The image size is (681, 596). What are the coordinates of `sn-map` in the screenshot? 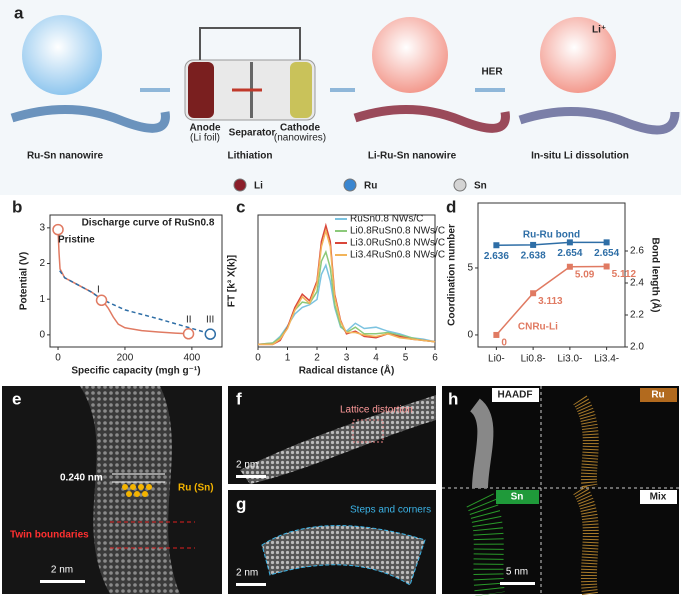 It's located at (485, 544).